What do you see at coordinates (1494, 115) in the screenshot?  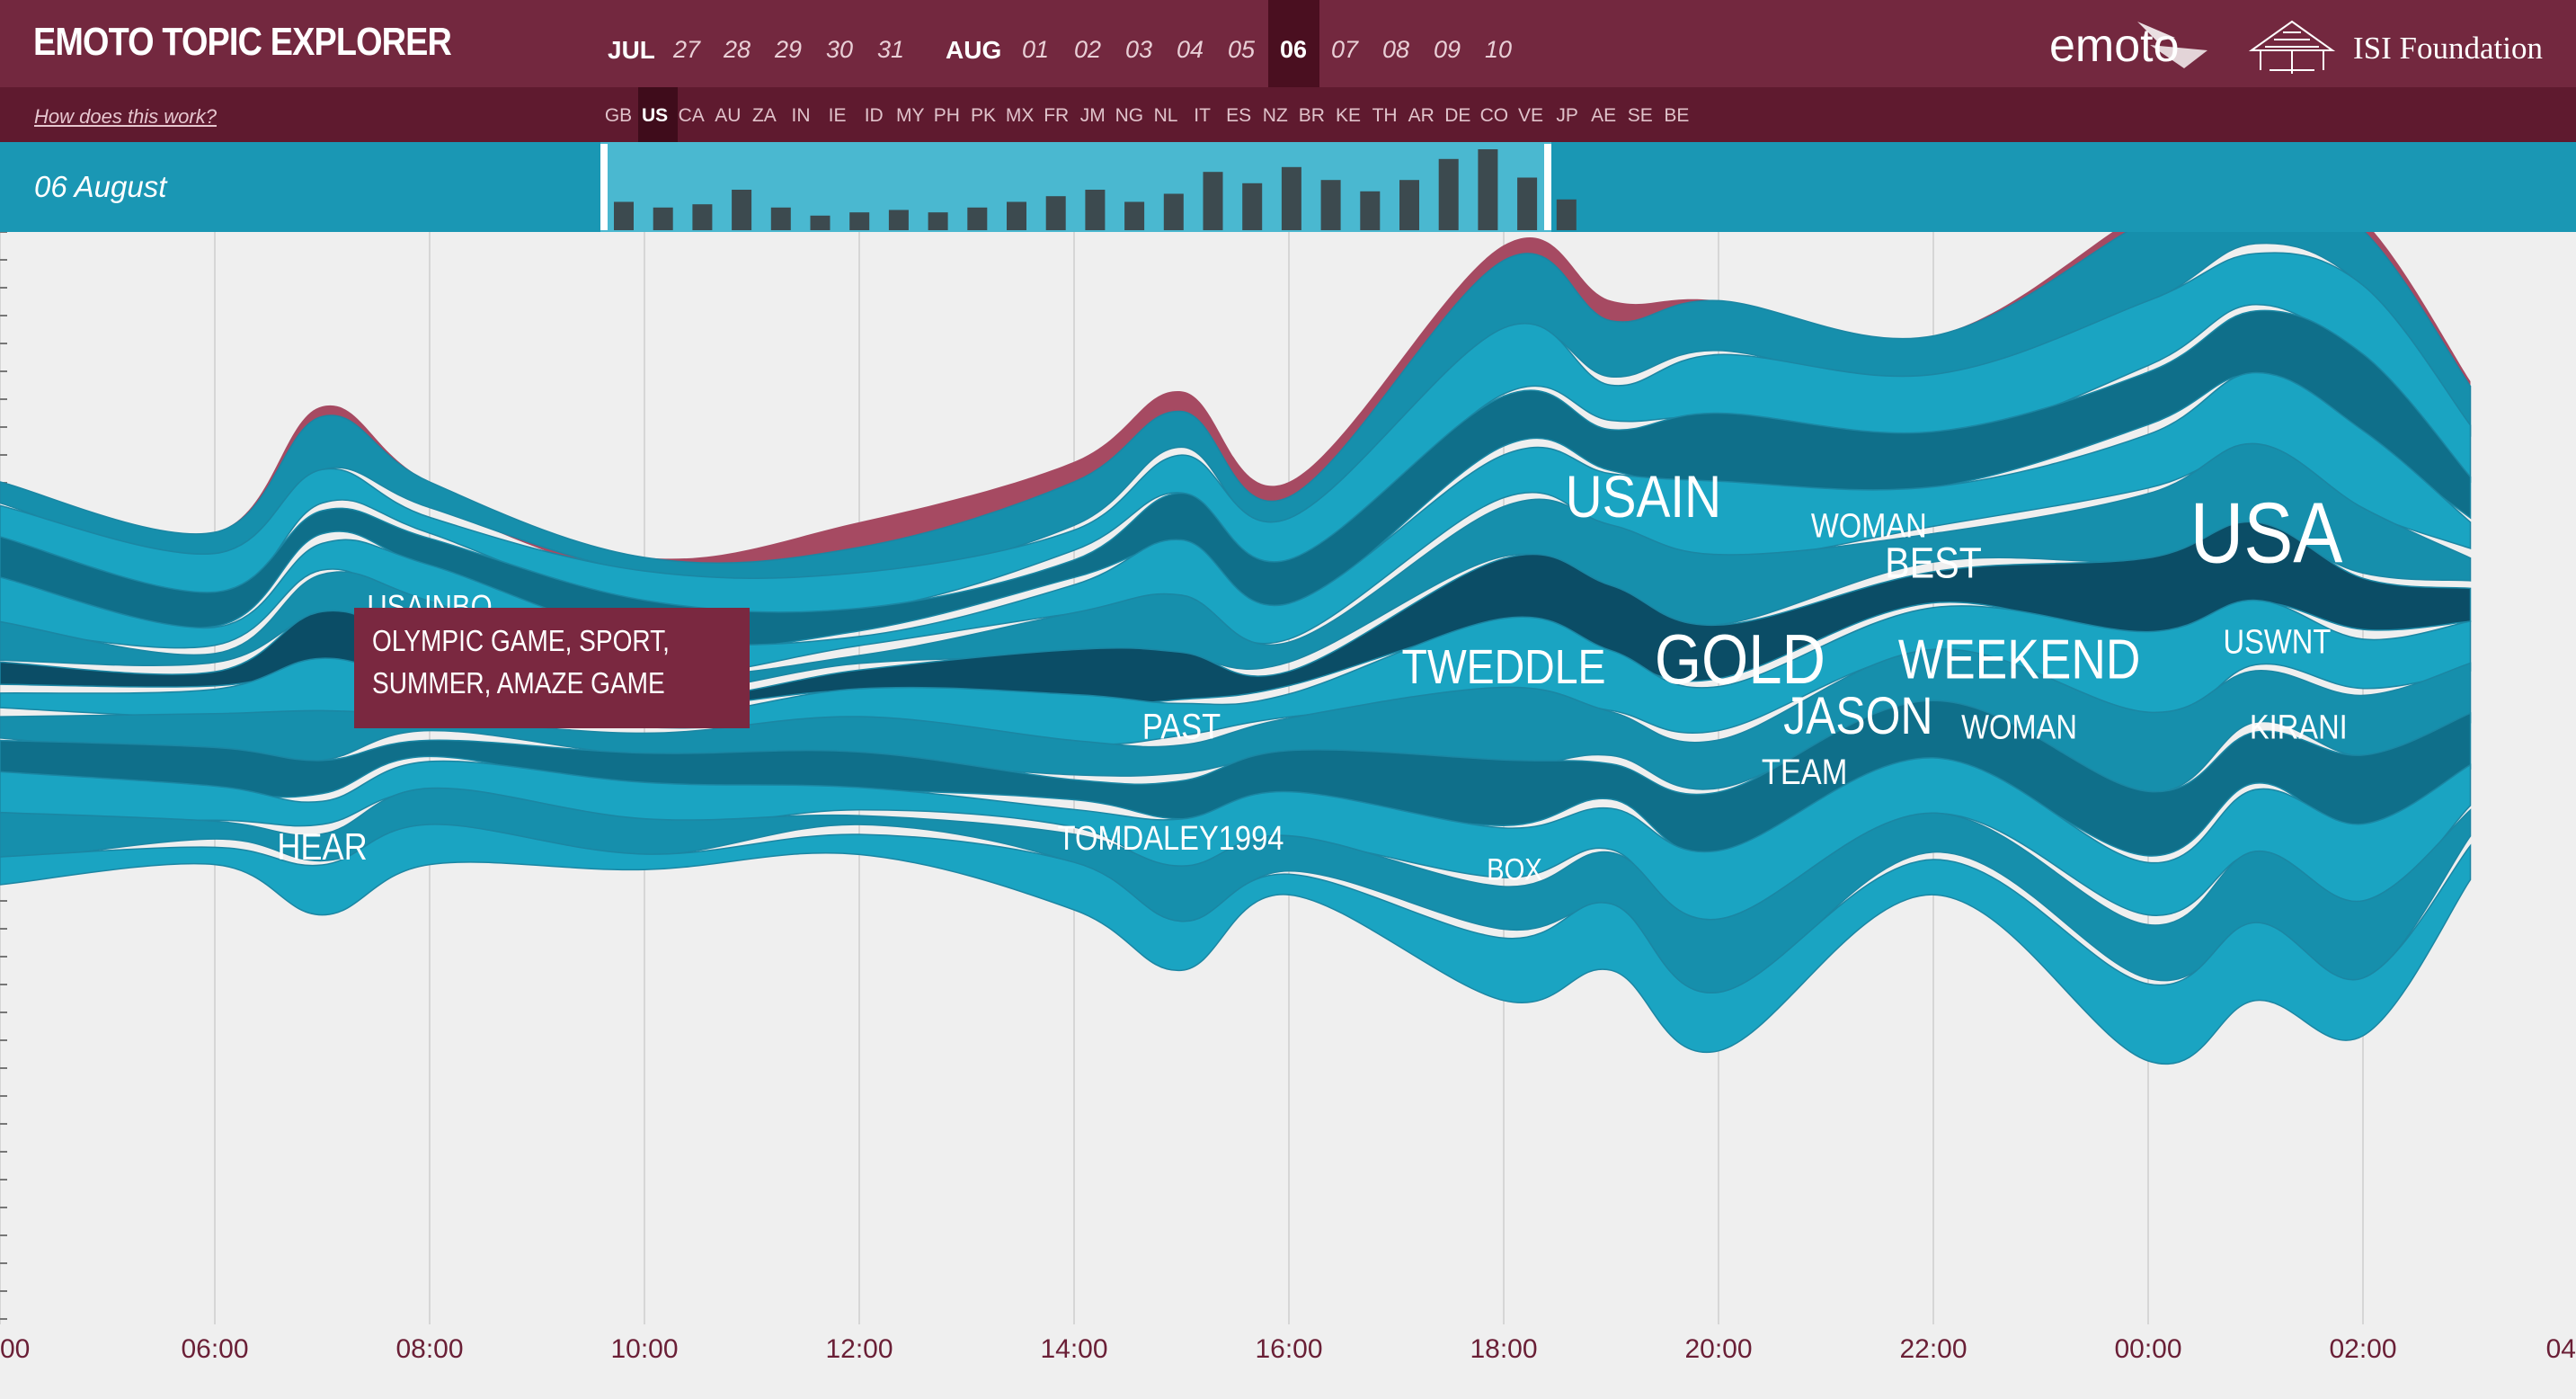 I see `country-co: CO` at bounding box center [1494, 115].